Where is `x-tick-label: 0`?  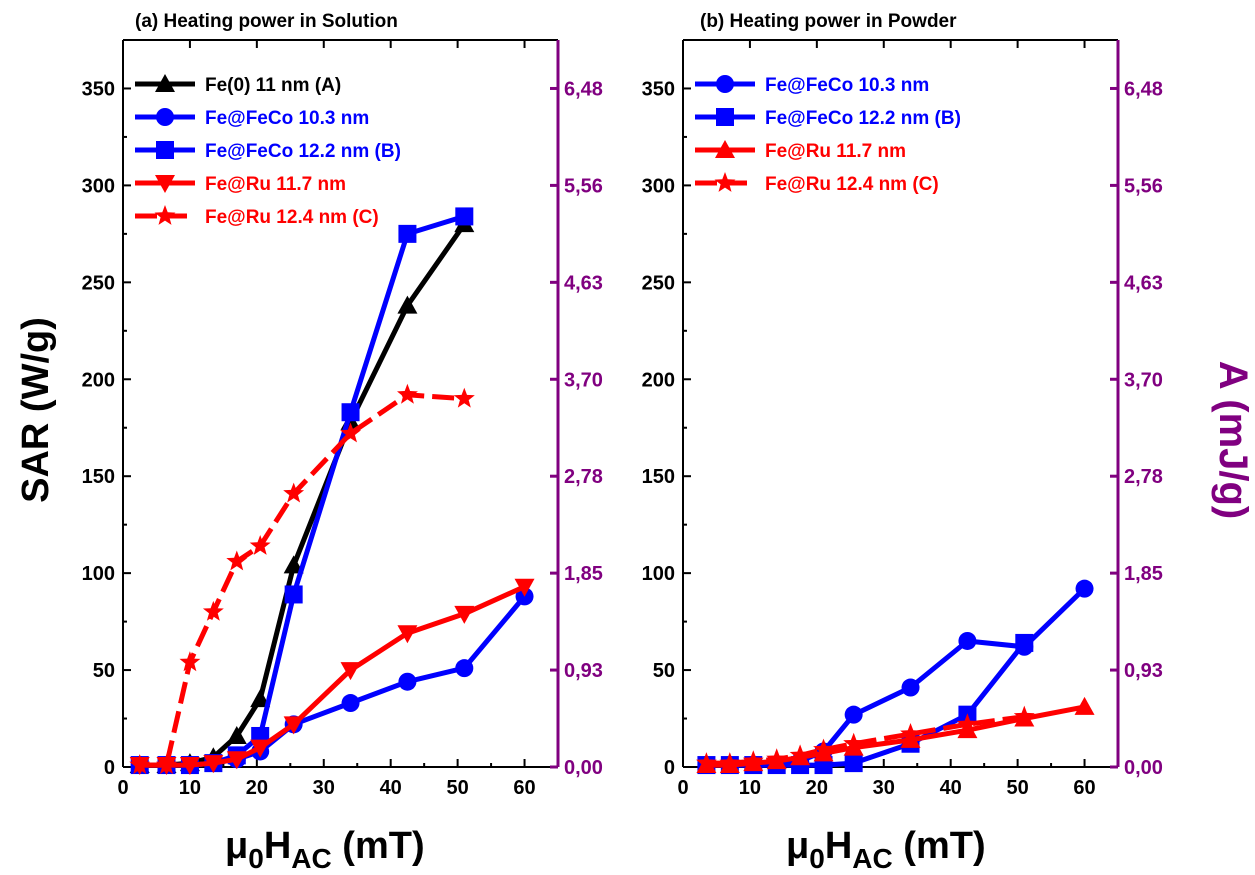
x-tick-label: 0 is located at coordinates (682, 788).